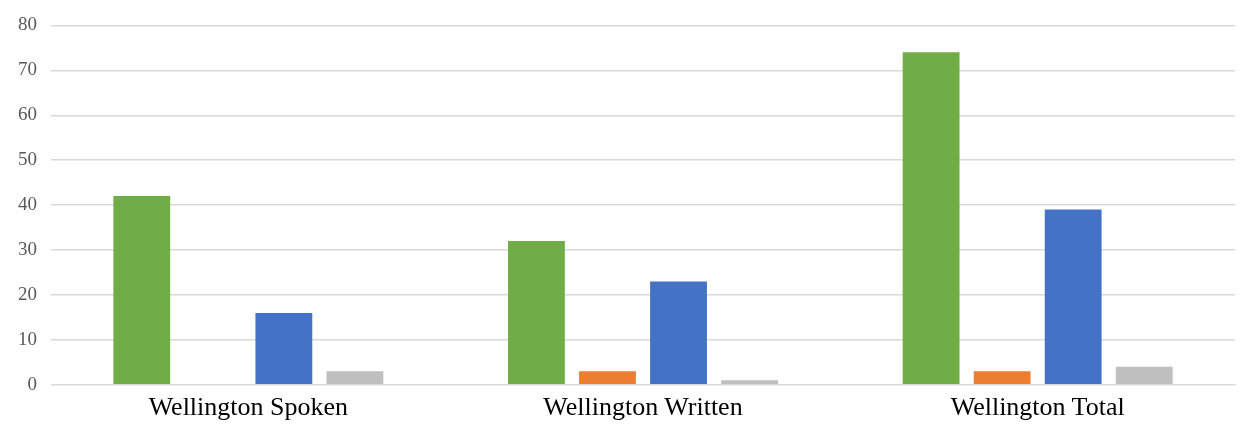 The width and height of the screenshot is (1245, 436). I want to click on y-tick-label: 10, so click(27, 338).